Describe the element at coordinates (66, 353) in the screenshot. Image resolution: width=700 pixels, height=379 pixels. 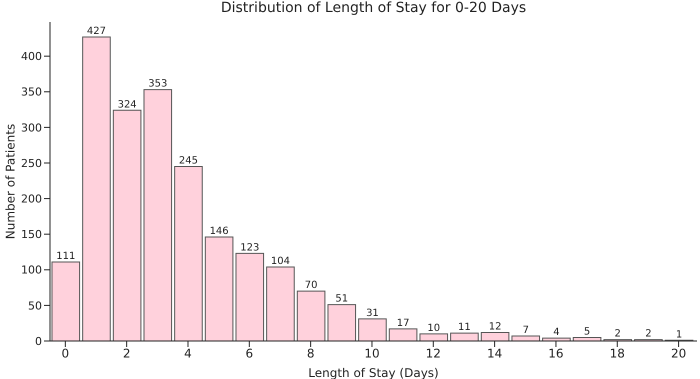
I see `x-tick-label: 0` at that location.